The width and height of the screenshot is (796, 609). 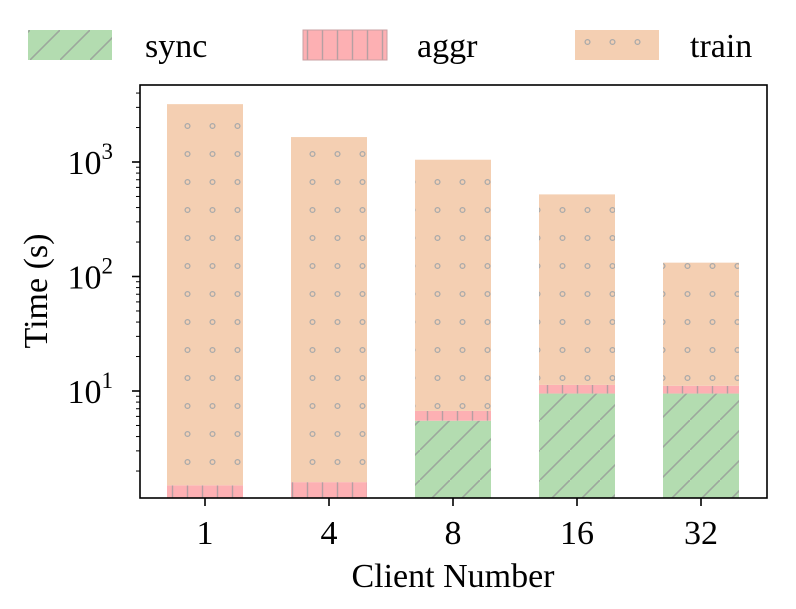 What do you see at coordinates (205, 533) in the screenshot?
I see `x-tick-label: 1` at bounding box center [205, 533].